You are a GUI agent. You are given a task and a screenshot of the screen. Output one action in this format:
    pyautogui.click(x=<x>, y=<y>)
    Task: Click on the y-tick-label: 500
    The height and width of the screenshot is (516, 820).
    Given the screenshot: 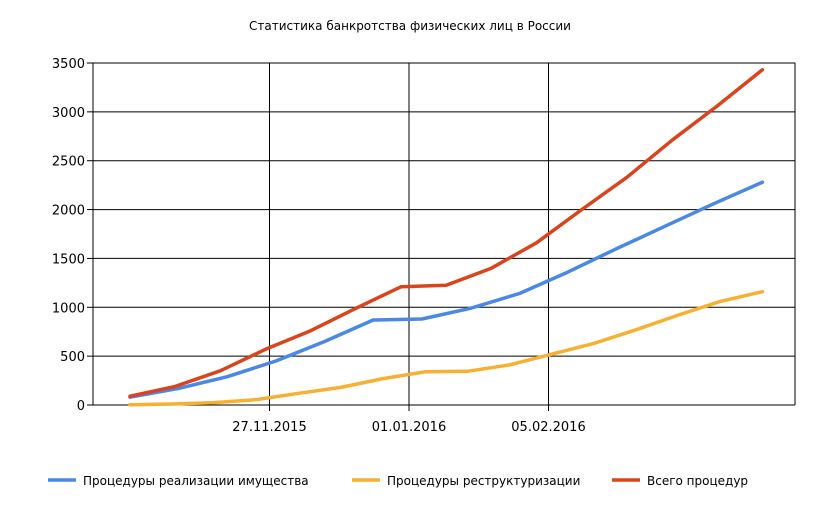 What is the action you would take?
    pyautogui.click(x=72, y=357)
    